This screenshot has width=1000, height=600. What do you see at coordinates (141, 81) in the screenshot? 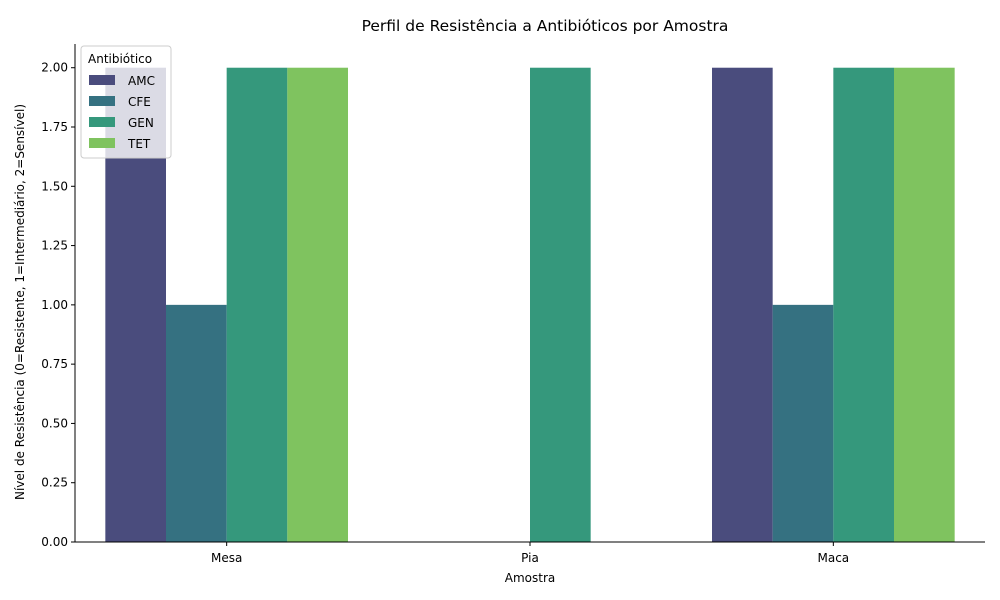
I see `legend-label-amc: AMC` at bounding box center [141, 81].